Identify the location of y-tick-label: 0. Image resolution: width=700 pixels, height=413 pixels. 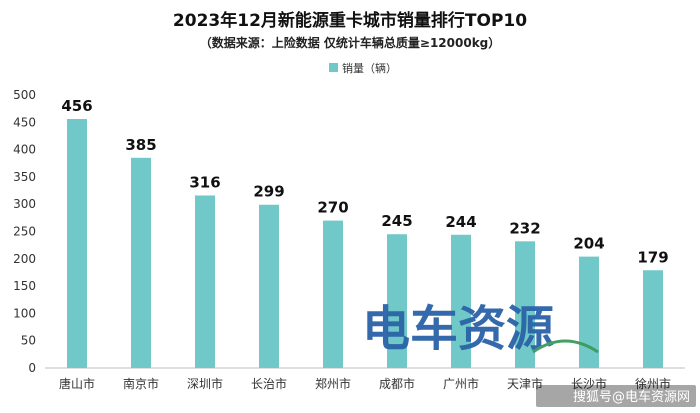
(32, 368).